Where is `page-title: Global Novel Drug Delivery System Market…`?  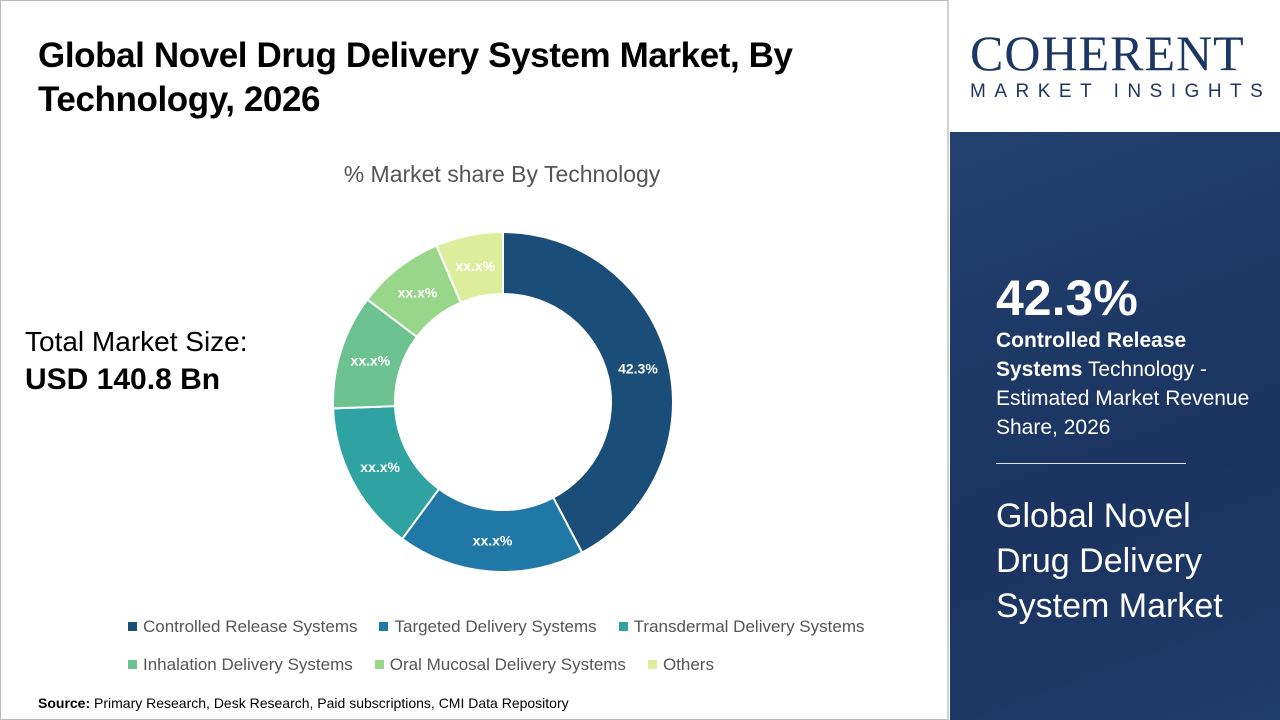
page-title: Global Novel Drug Delivery System Market… is located at coordinates (415, 77).